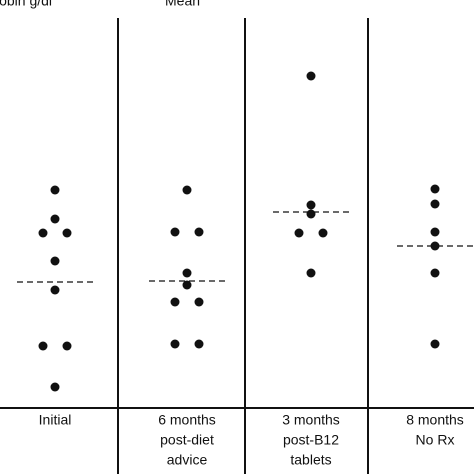 The width and height of the screenshot is (474, 474). What do you see at coordinates (311, 420) in the screenshot?
I see `x-tick-label: 3 months` at bounding box center [311, 420].